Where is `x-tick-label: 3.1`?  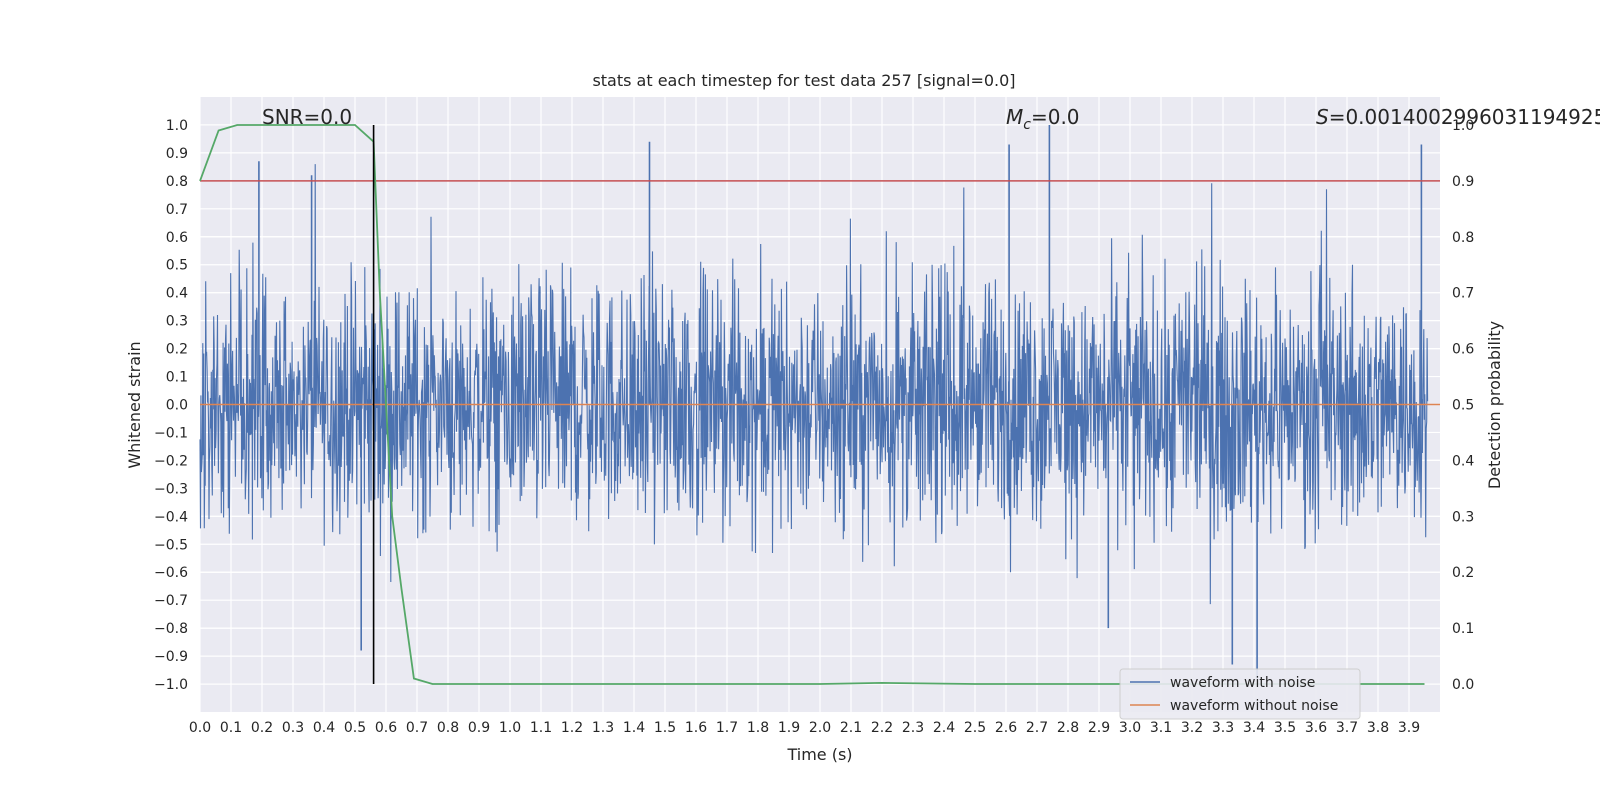
x-tick-label: 3.1 is located at coordinates (1161, 728).